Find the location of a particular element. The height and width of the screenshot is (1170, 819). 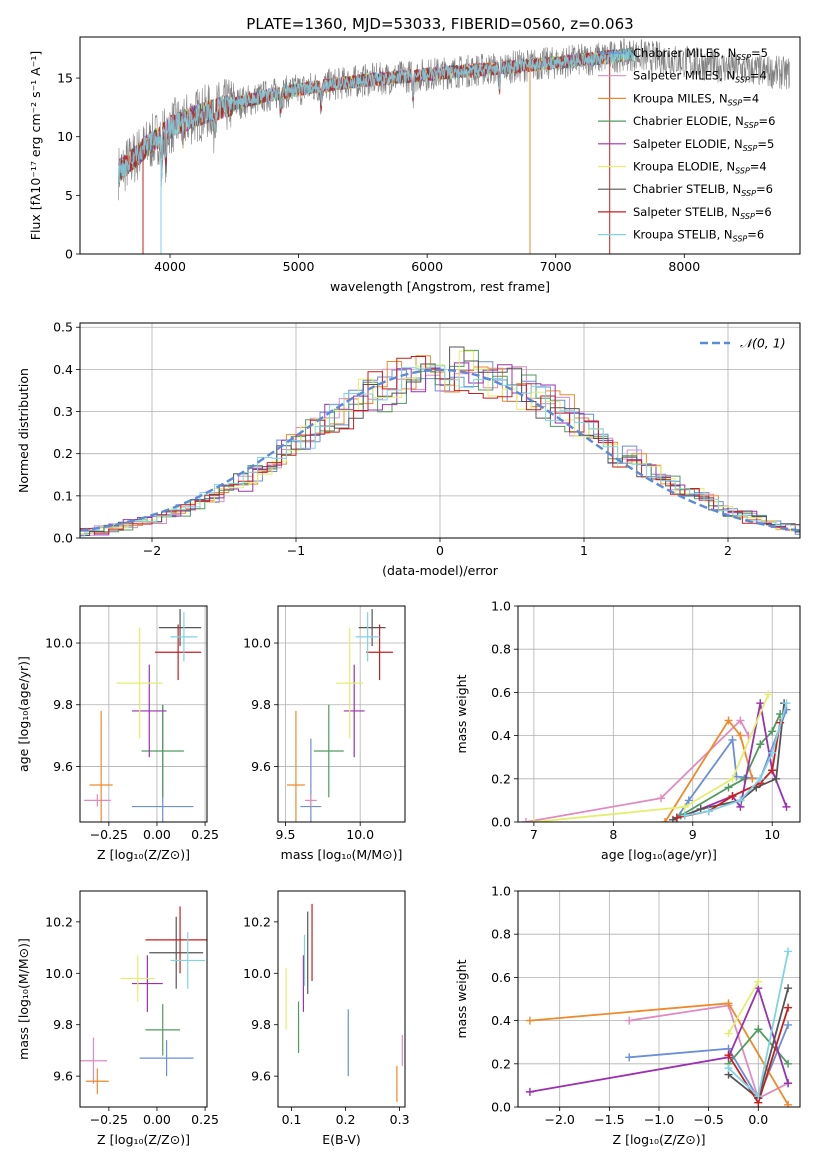

x-tick-label: 9.5 is located at coordinates (286, 834).